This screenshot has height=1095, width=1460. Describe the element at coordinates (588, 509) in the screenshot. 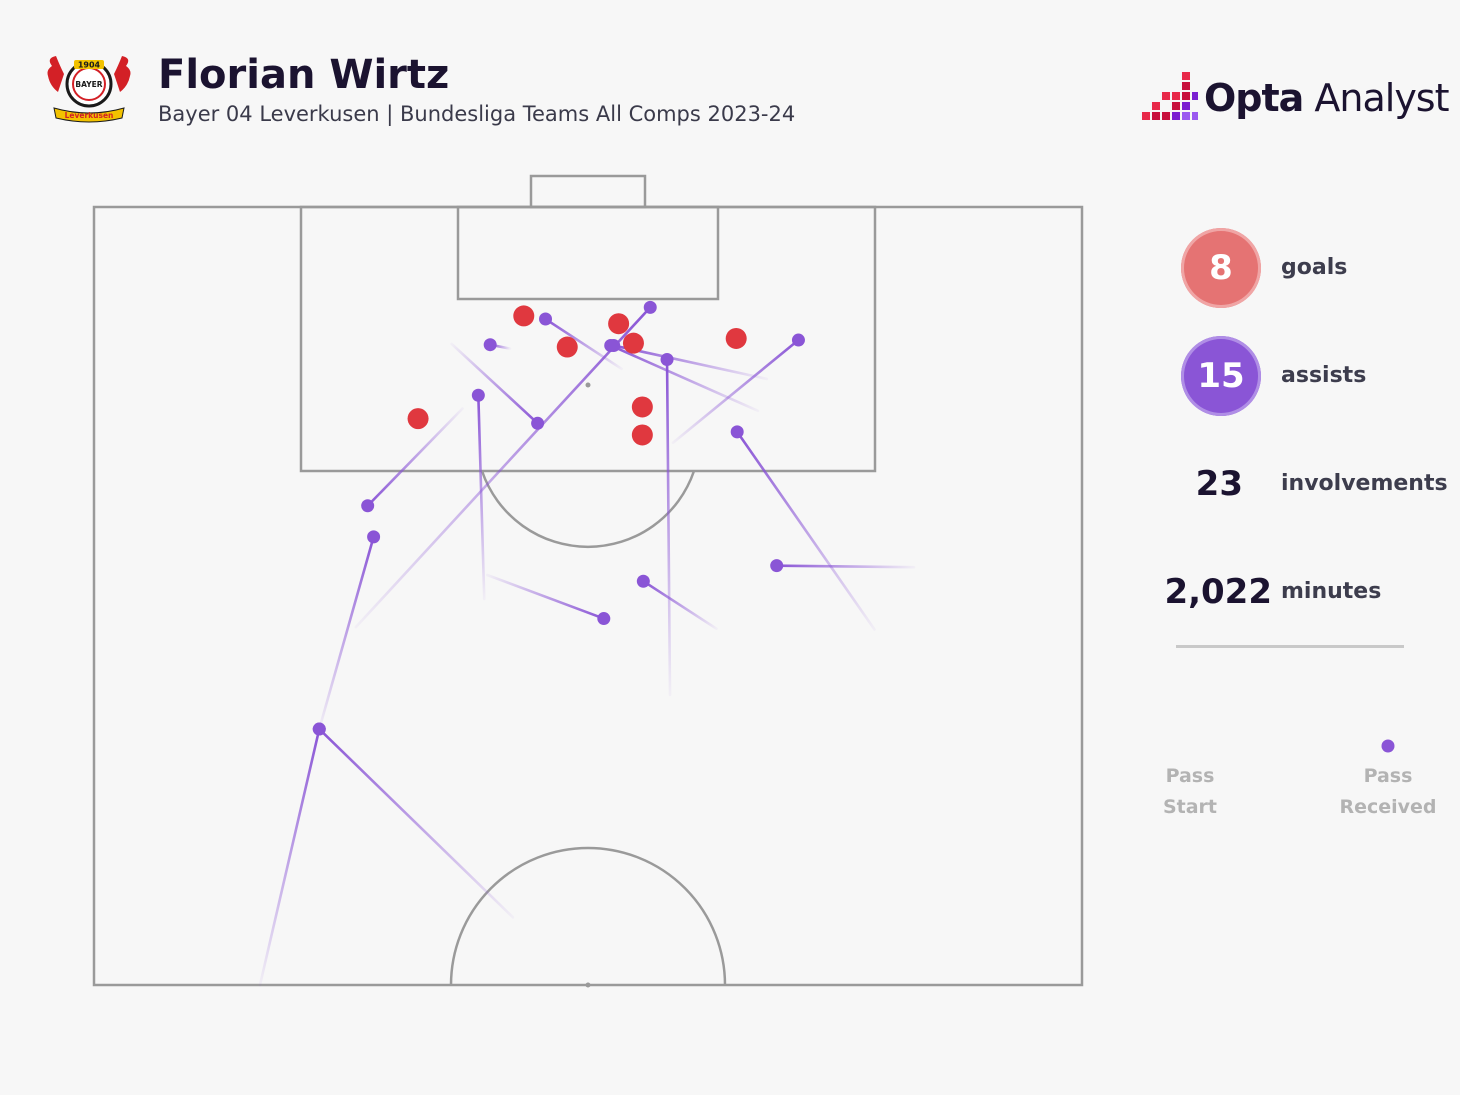

I see `penalty-arc` at that location.